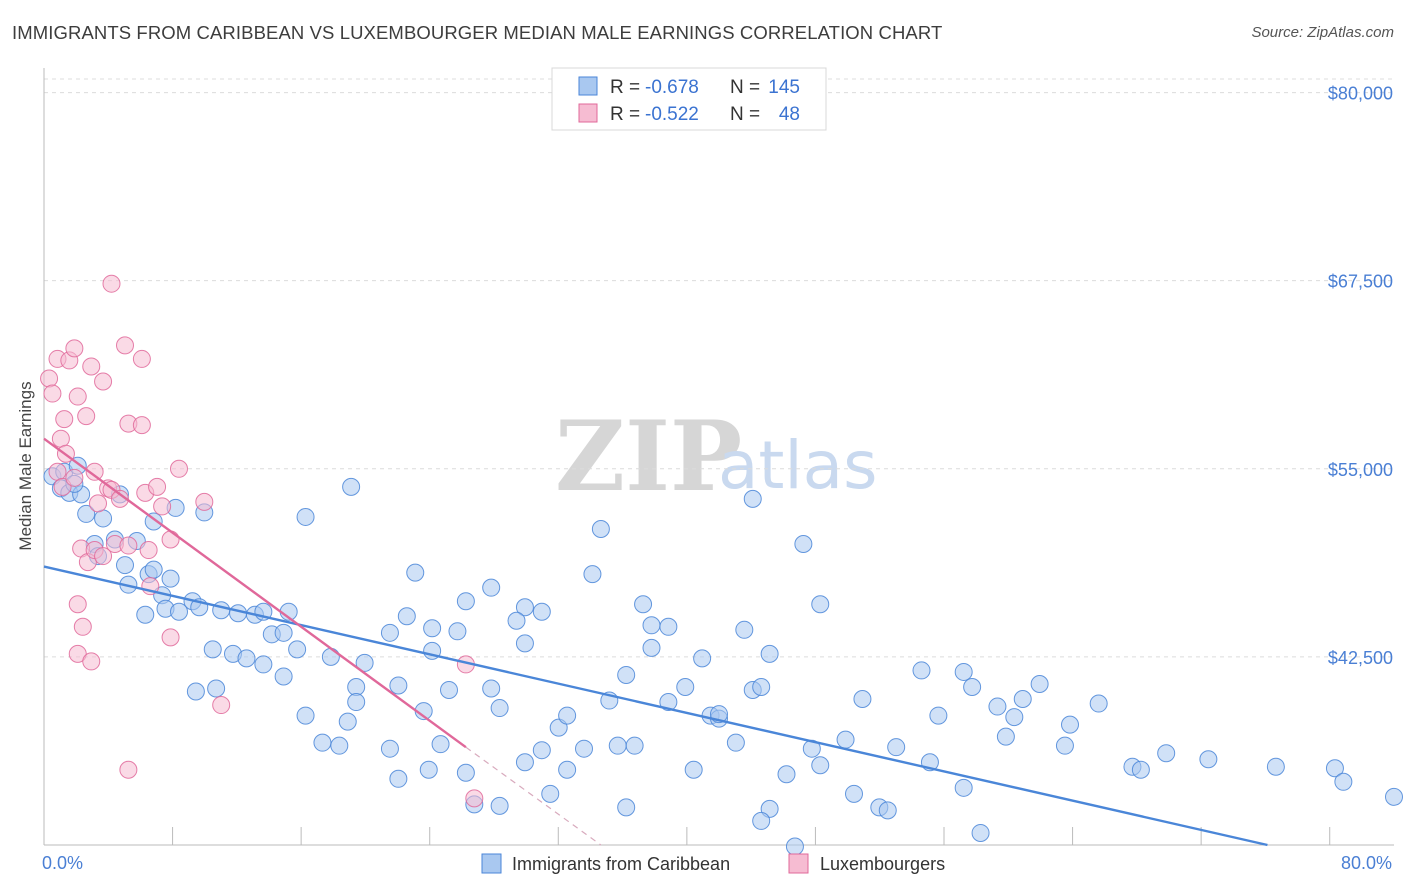 The height and width of the screenshot is (892, 1406). Describe the element at coordinates (255, 593) in the screenshot. I see `trend-line-luxembourger` at that location.